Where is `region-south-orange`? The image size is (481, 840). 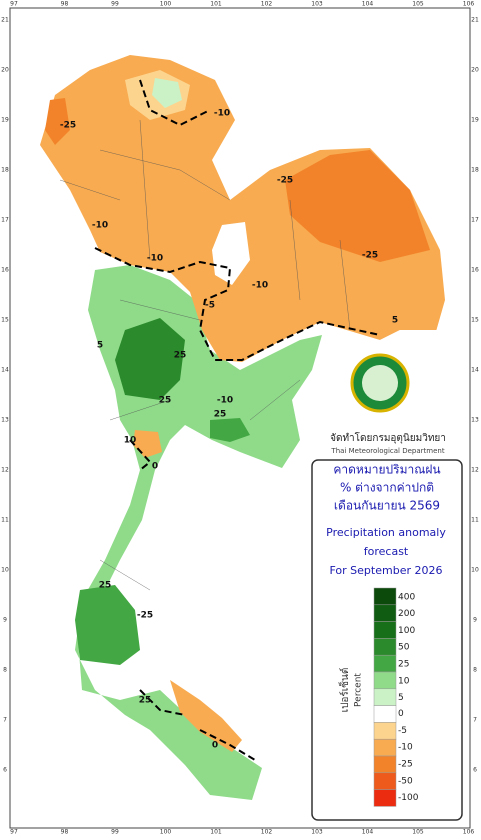 region-south-orange is located at coordinates (206, 716).